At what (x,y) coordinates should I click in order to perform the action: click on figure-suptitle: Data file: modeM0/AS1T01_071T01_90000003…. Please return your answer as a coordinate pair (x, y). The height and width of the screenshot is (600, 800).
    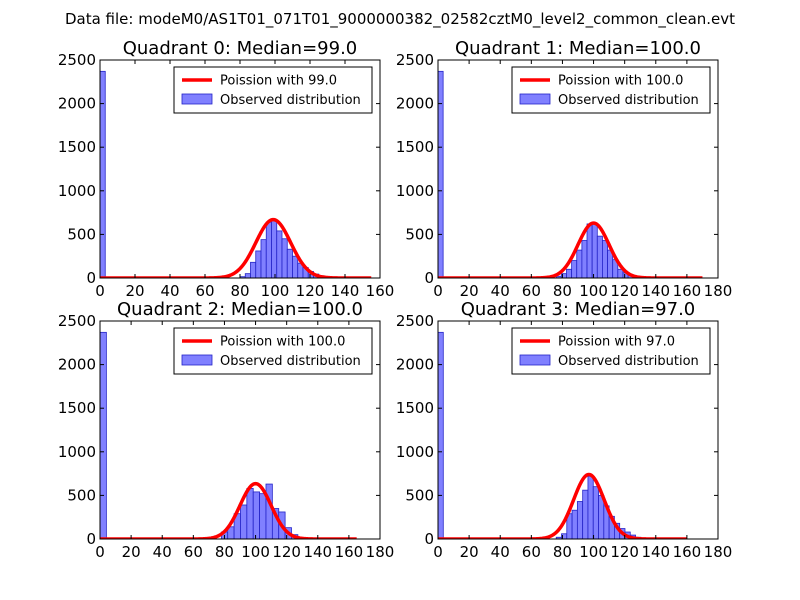
    Looking at the image, I should click on (400, 19).